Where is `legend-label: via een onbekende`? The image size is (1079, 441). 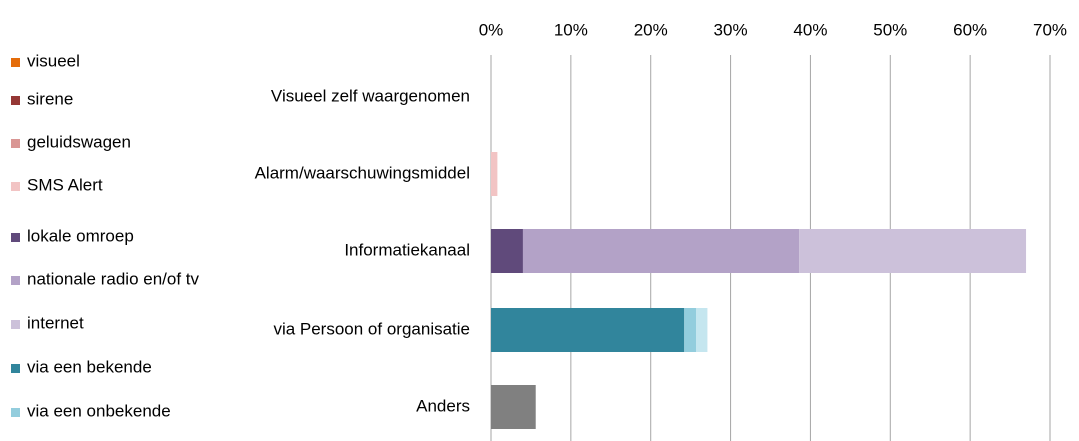 legend-label: via een onbekende is located at coordinates (99, 410).